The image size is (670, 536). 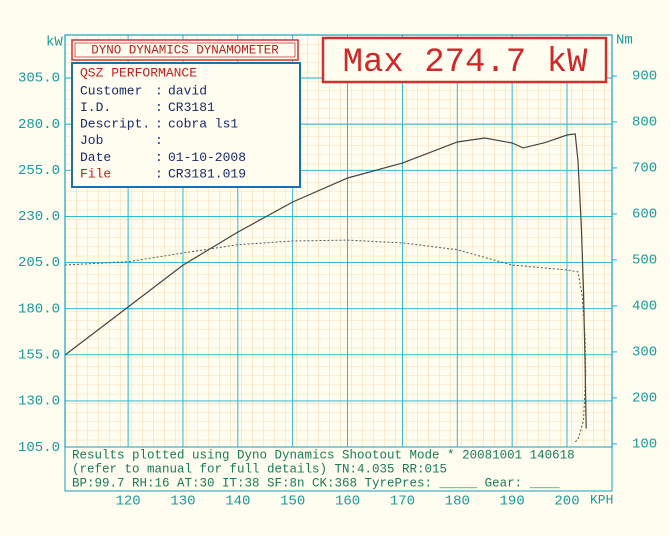 I want to click on x-tick-label: 170, so click(x=402, y=502).